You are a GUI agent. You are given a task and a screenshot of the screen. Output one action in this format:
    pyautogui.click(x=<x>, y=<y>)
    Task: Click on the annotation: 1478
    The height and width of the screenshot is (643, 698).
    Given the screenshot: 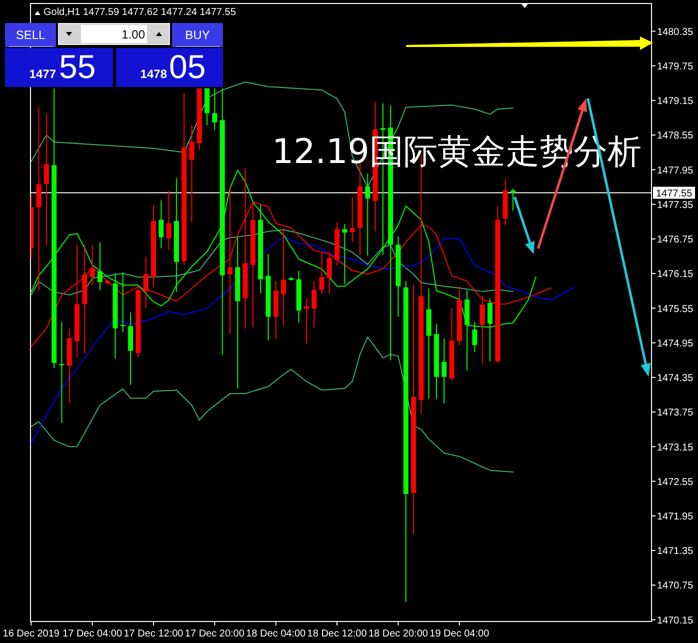 What is the action you would take?
    pyautogui.click(x=154, y=74)
    